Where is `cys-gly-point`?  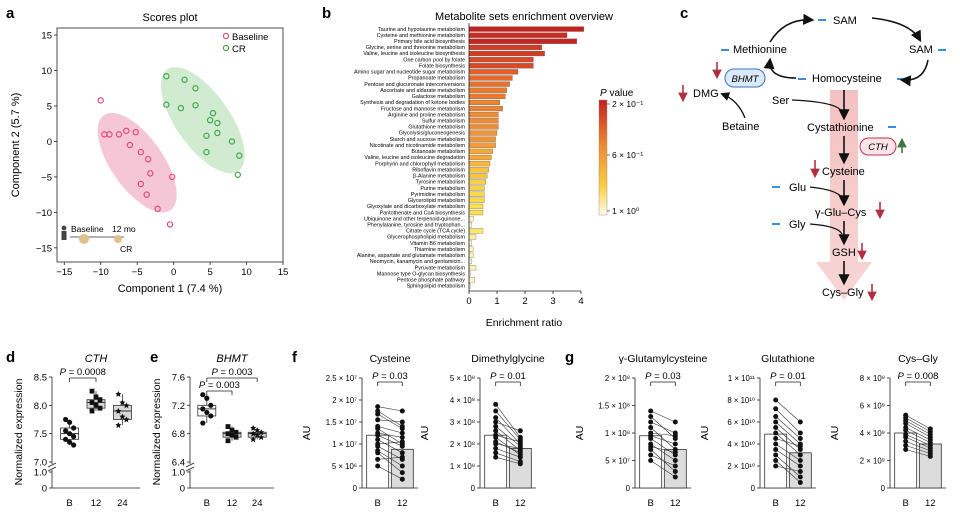
cys-gly-point is located at coordinates (906, 423).